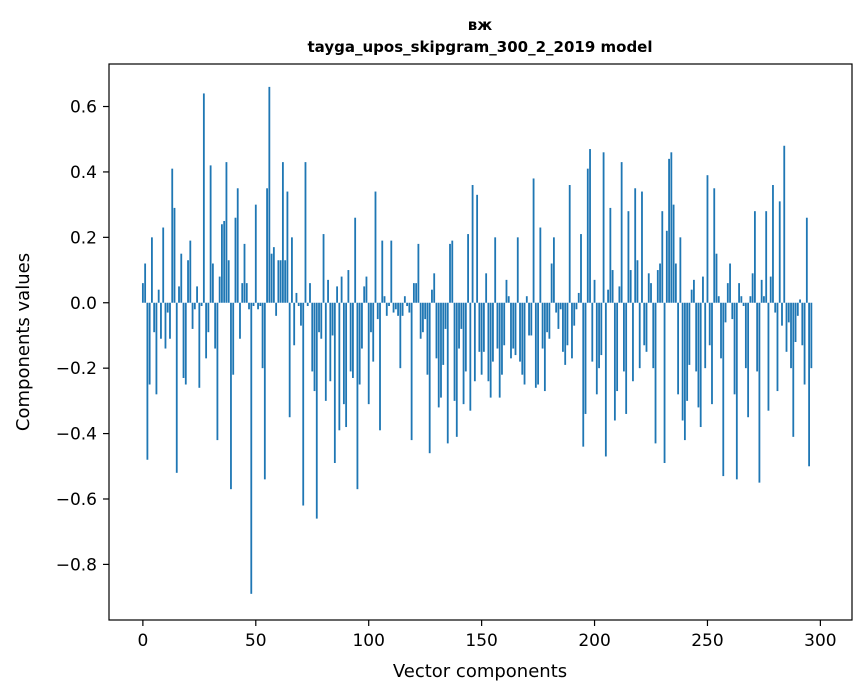 The image size is (867, 696). I want to click on x-tick-label-250: 250, so click(707, 641).